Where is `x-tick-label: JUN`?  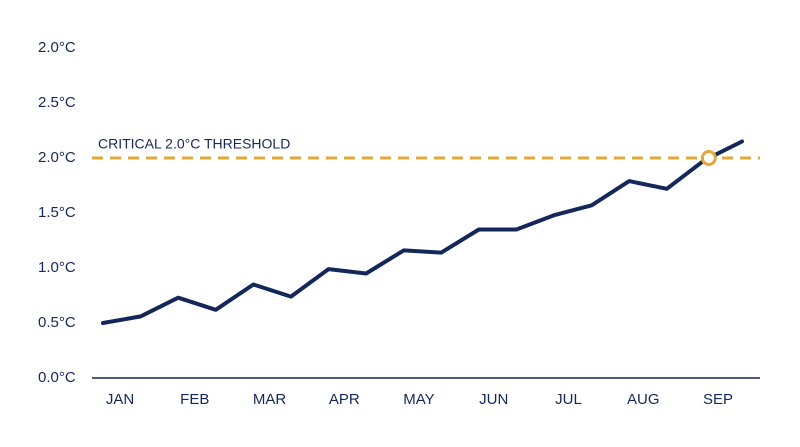 x-tick-label: JUN is located at coordinates (493, 399).